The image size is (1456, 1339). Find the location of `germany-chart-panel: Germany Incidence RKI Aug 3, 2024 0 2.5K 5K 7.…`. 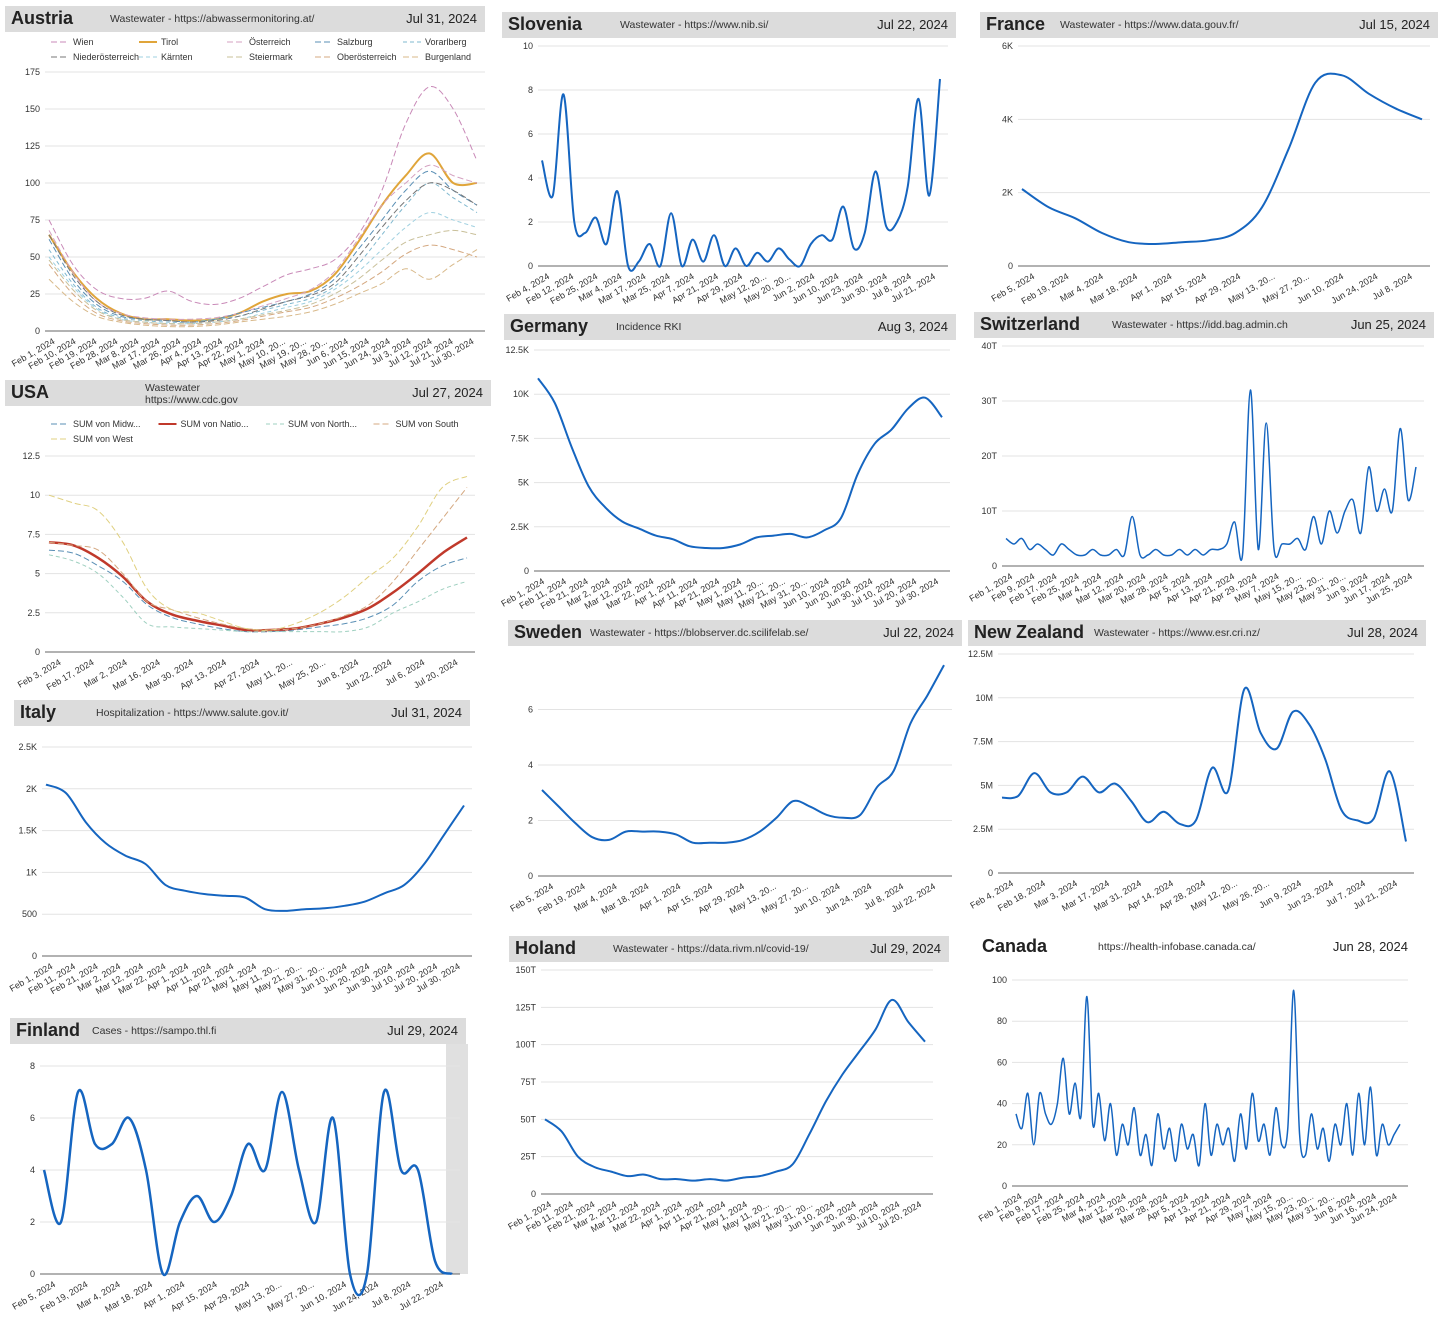

germany-chart-panel: Germany Incidence RKI Aug 3, 2024 0 2.5K 5K 7.… is located at coordinates (727, 464).